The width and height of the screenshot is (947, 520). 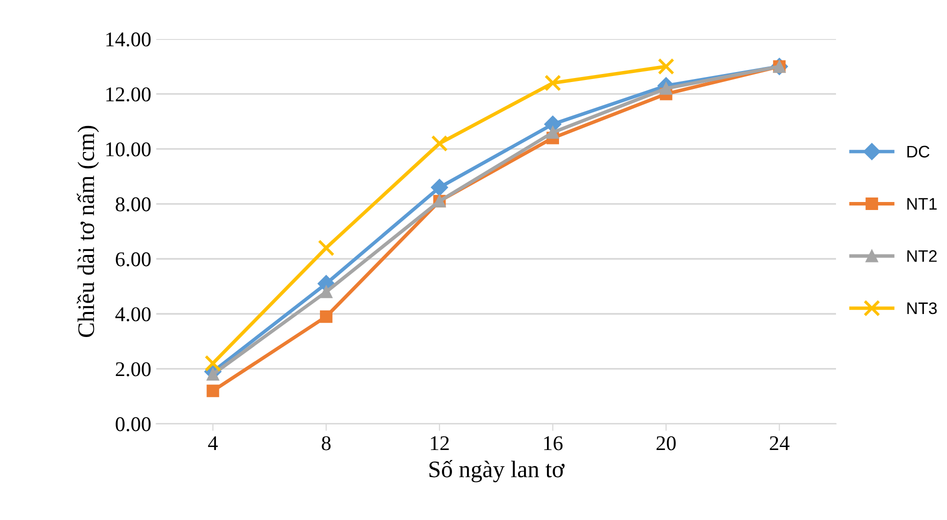 I want to click on y-tick-label: 14.00, so click(x=128, y=39).